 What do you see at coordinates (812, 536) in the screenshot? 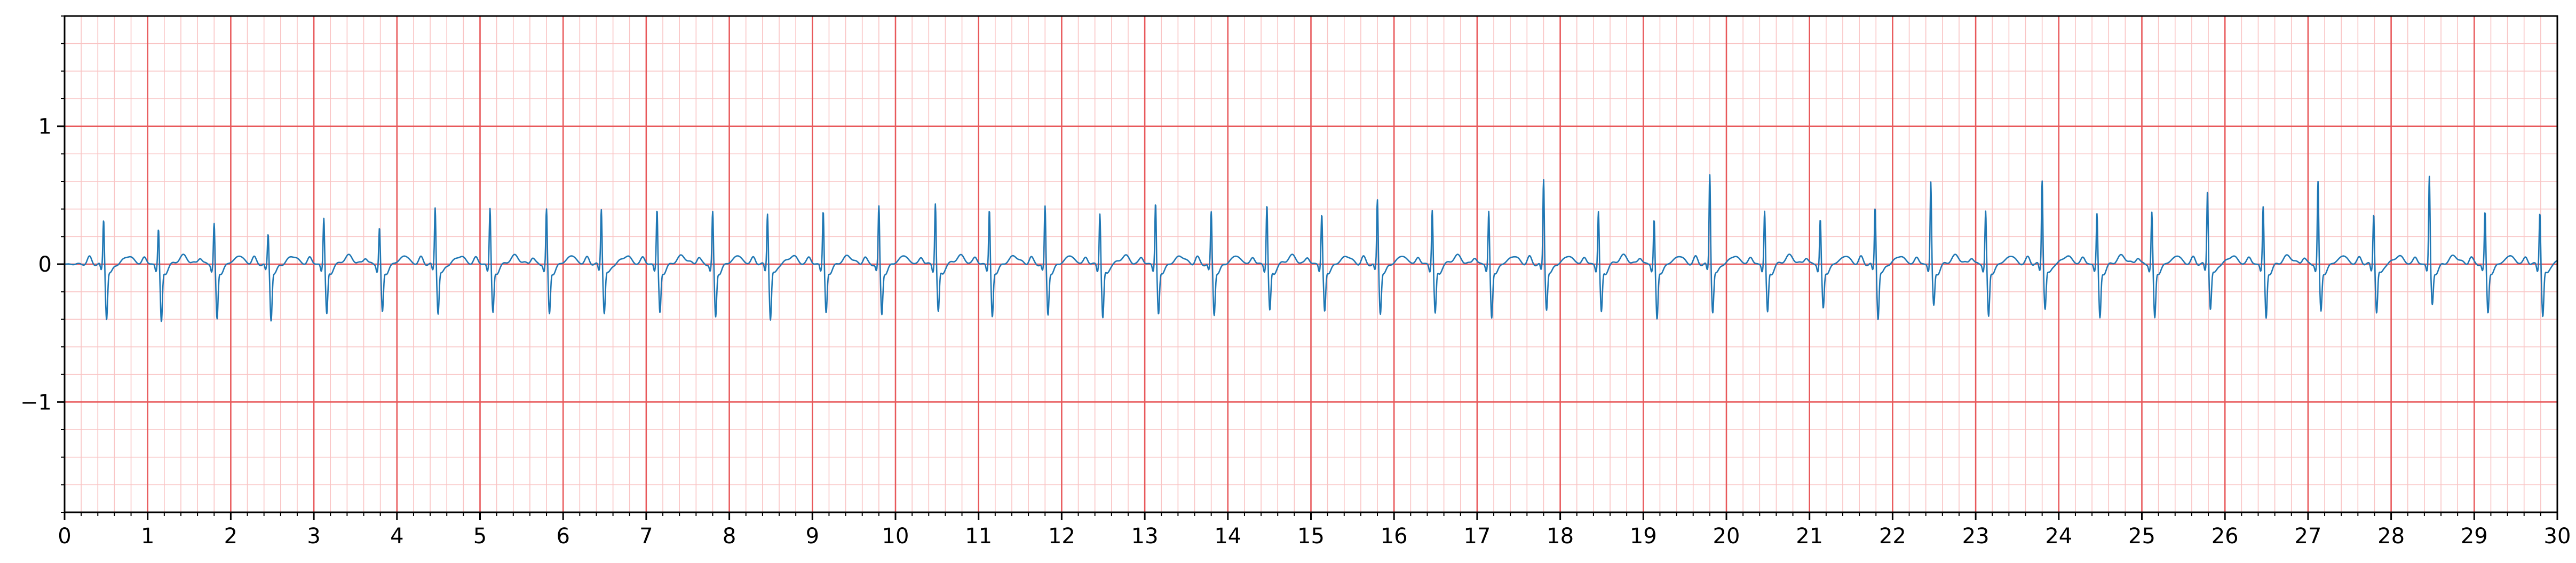
I see `x-tick-label: 9` at bounding box center [812, 536].